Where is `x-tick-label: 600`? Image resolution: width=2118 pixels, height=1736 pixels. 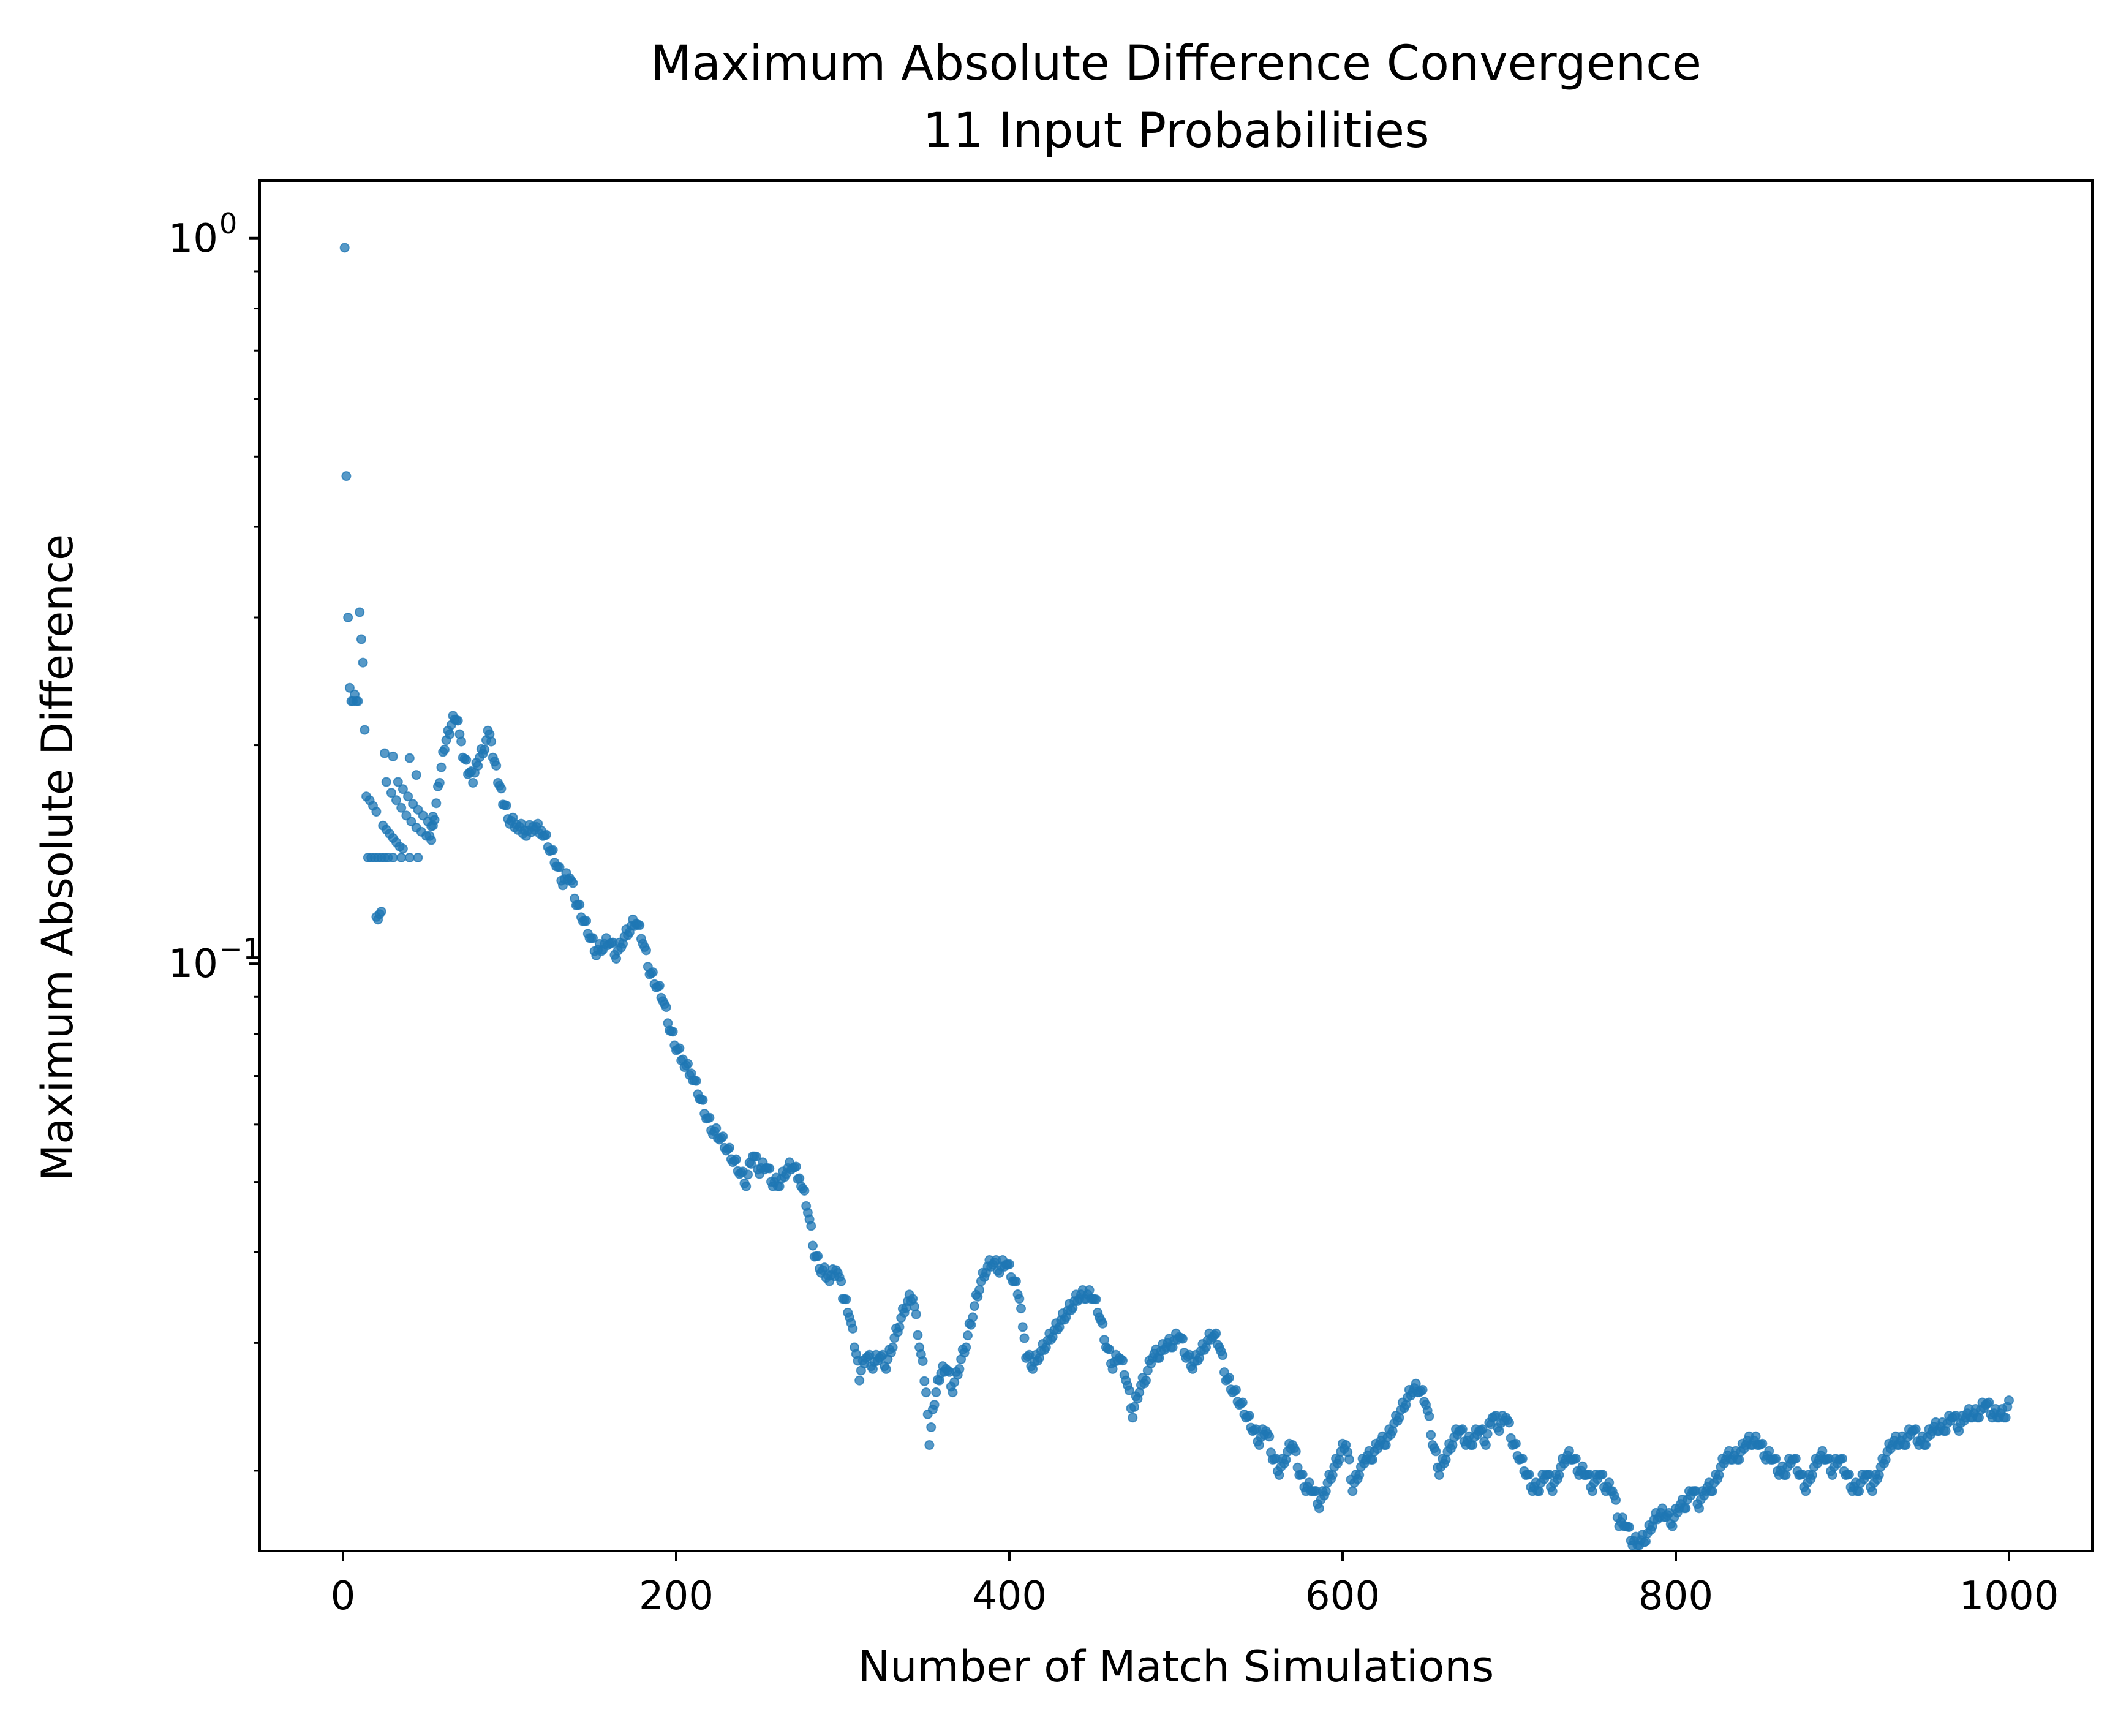 x-tick-label: 600 is located at coordinates (1342, 1597).